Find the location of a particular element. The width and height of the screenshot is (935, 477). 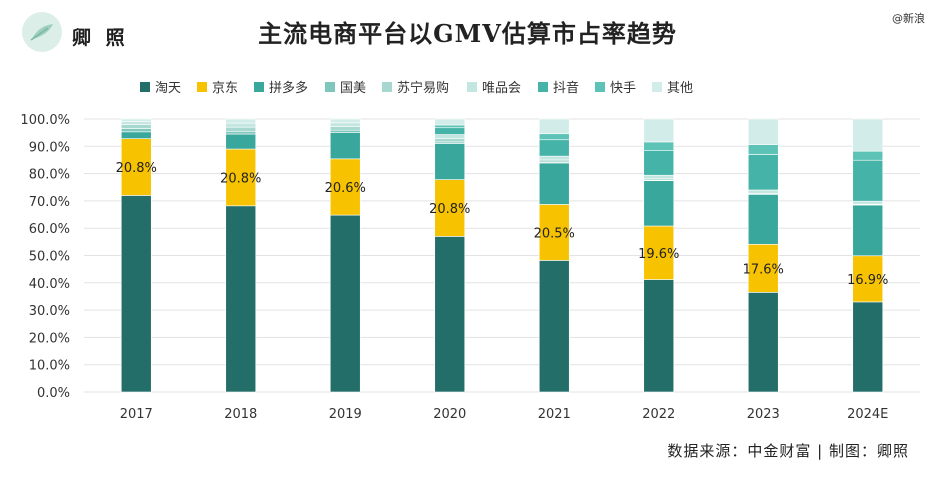

x-axis: 2017 2018 2019 2020 2021 2022 2023 2024E is located at coordinates (504, 414).